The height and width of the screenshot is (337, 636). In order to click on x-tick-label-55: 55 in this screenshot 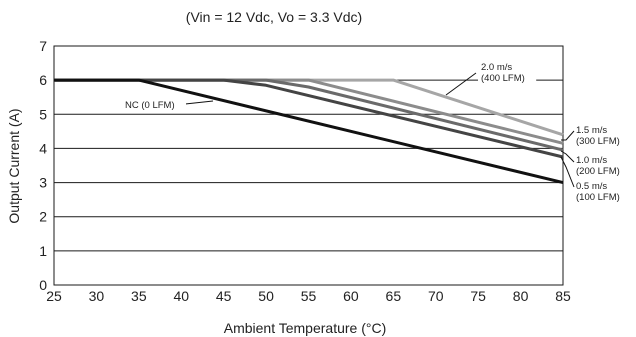, I will do `click(309, 296)`.